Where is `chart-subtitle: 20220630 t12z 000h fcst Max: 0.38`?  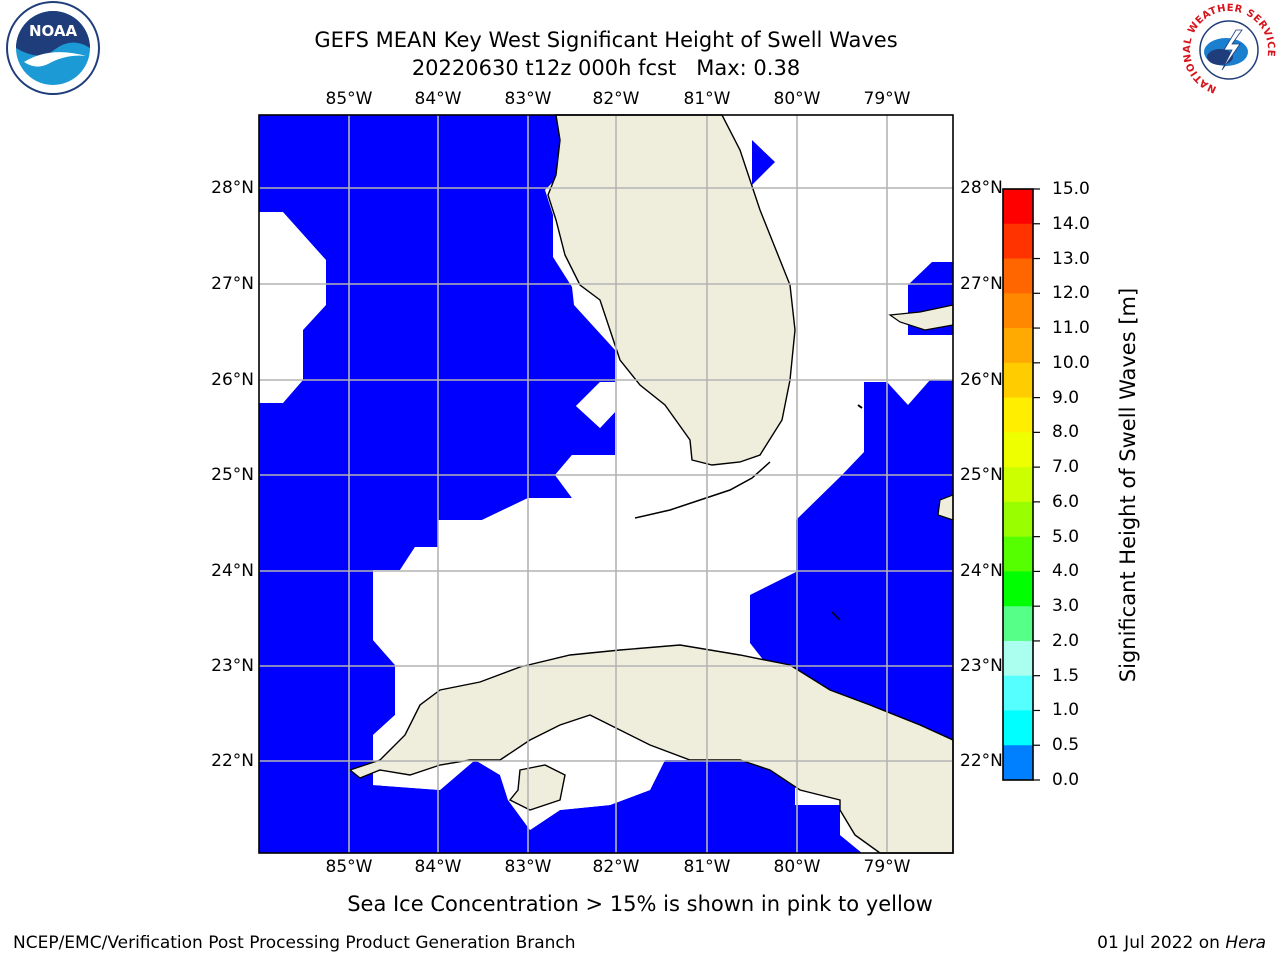
chart-subtitle: 20220630 t12z 000h fcst Max: 0.38 is located at coordinates (606, 68).